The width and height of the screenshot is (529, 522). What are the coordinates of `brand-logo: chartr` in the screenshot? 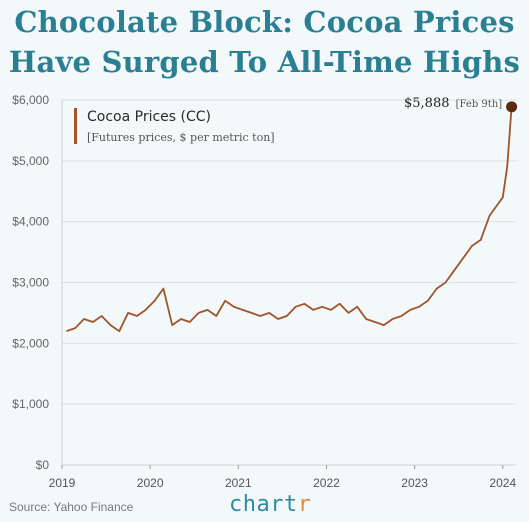 It's located at (270, 504).